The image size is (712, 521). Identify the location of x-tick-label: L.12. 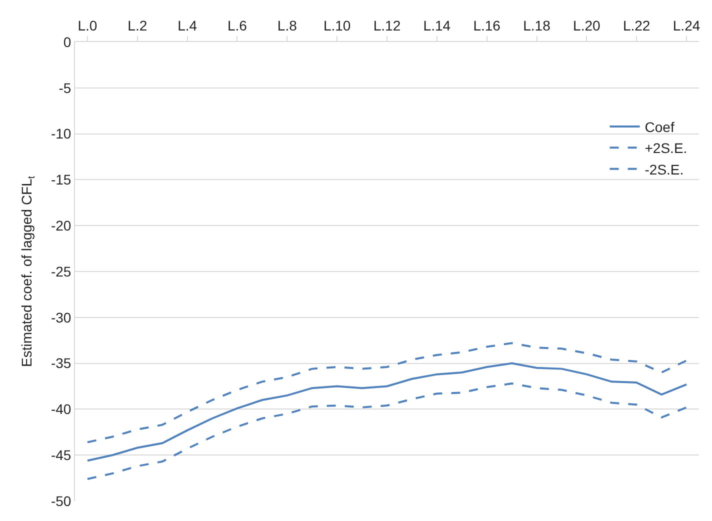
(387, 25).